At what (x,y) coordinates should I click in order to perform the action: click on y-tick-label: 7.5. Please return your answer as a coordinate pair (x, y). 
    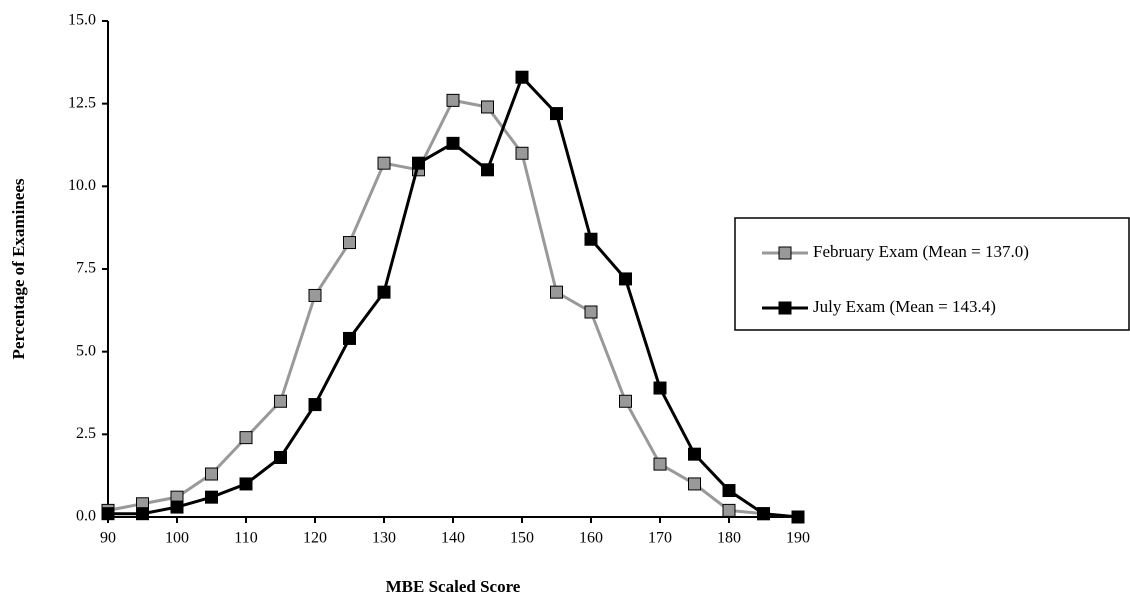
    Looking at the image, I should click on (86, 268).